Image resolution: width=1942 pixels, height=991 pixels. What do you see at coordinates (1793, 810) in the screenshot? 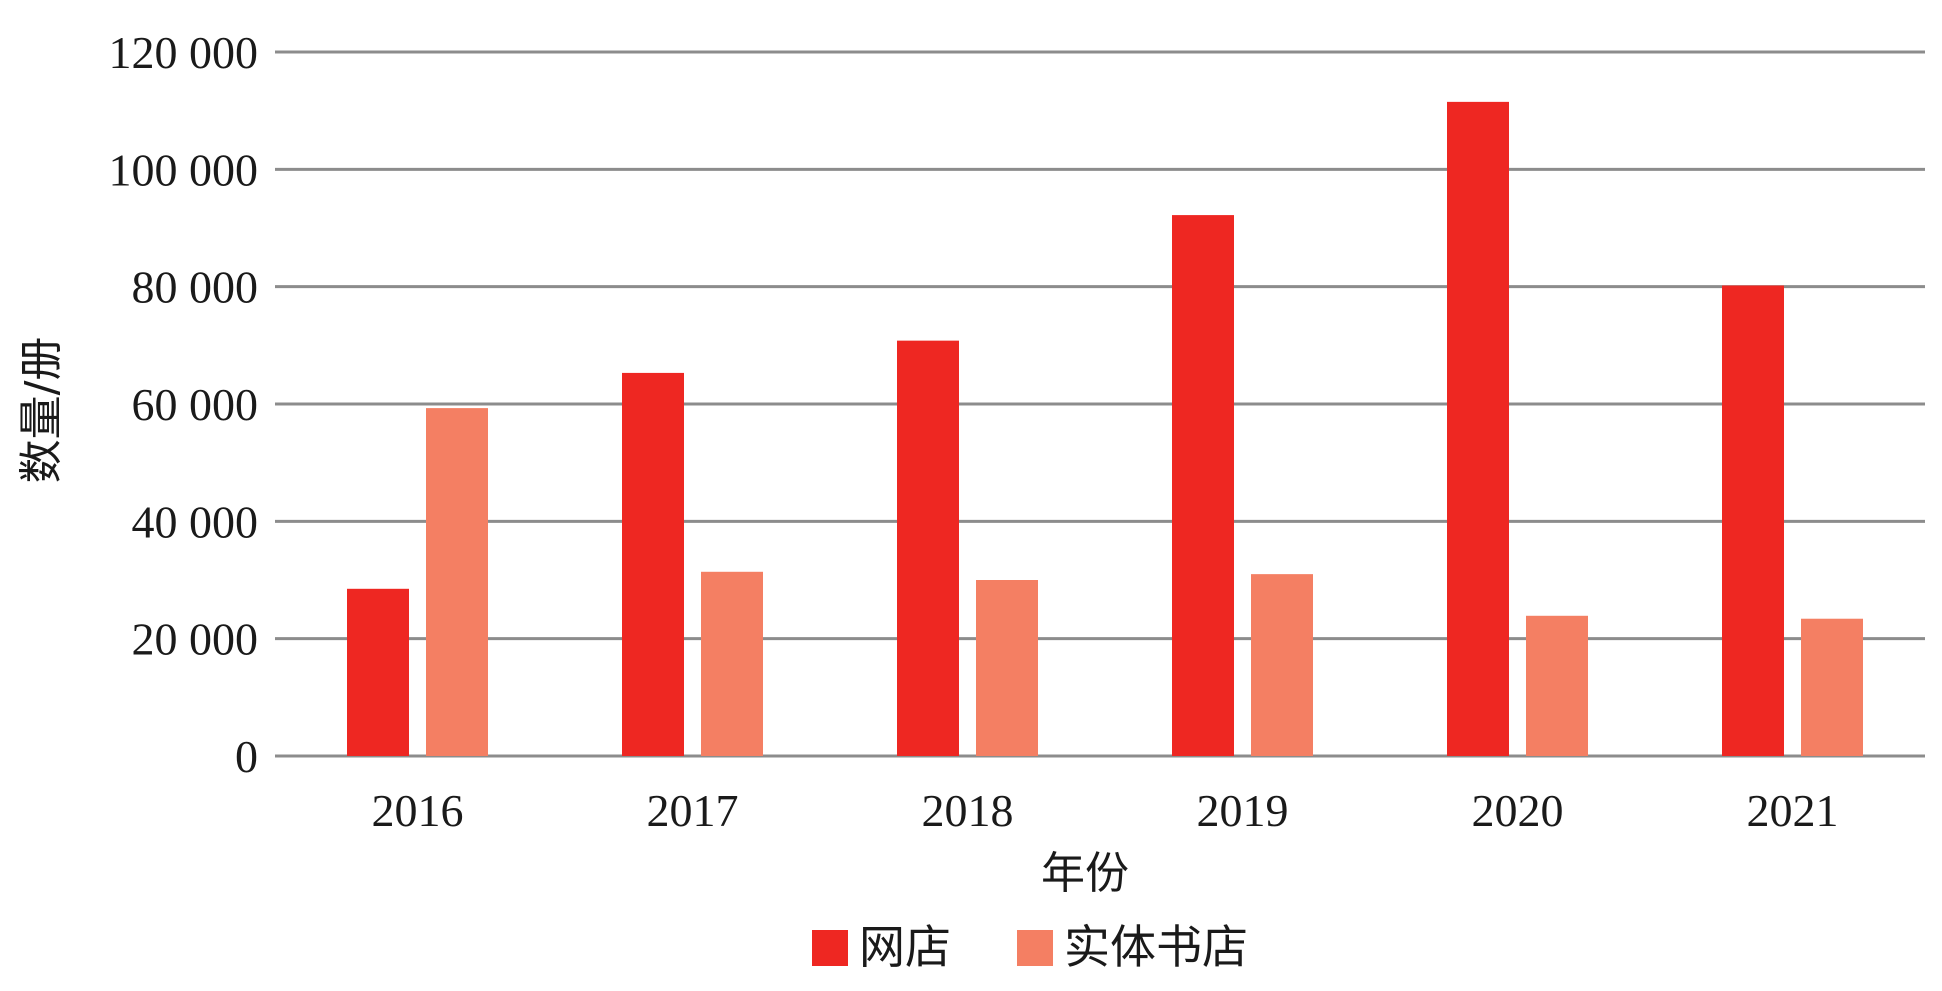
I see `x-tick-label: 2021` at bounding box center [1793, 810].